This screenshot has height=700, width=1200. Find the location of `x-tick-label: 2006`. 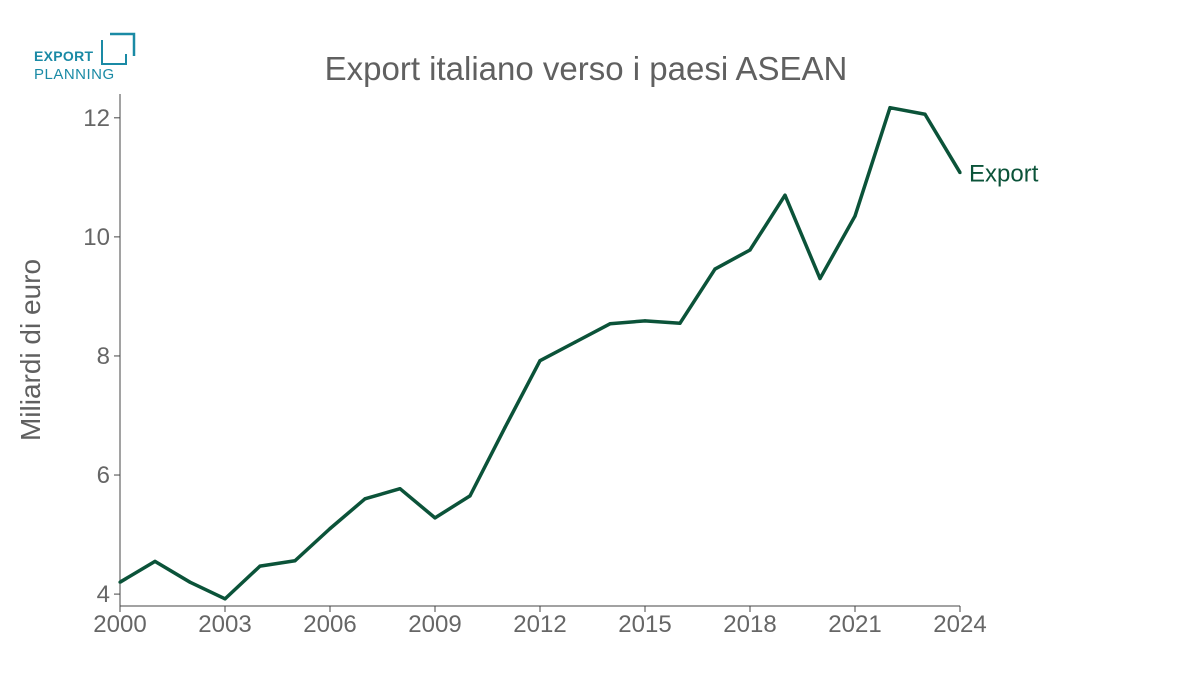

x-tick-label: 2006 is located at coordinates (329, 624).